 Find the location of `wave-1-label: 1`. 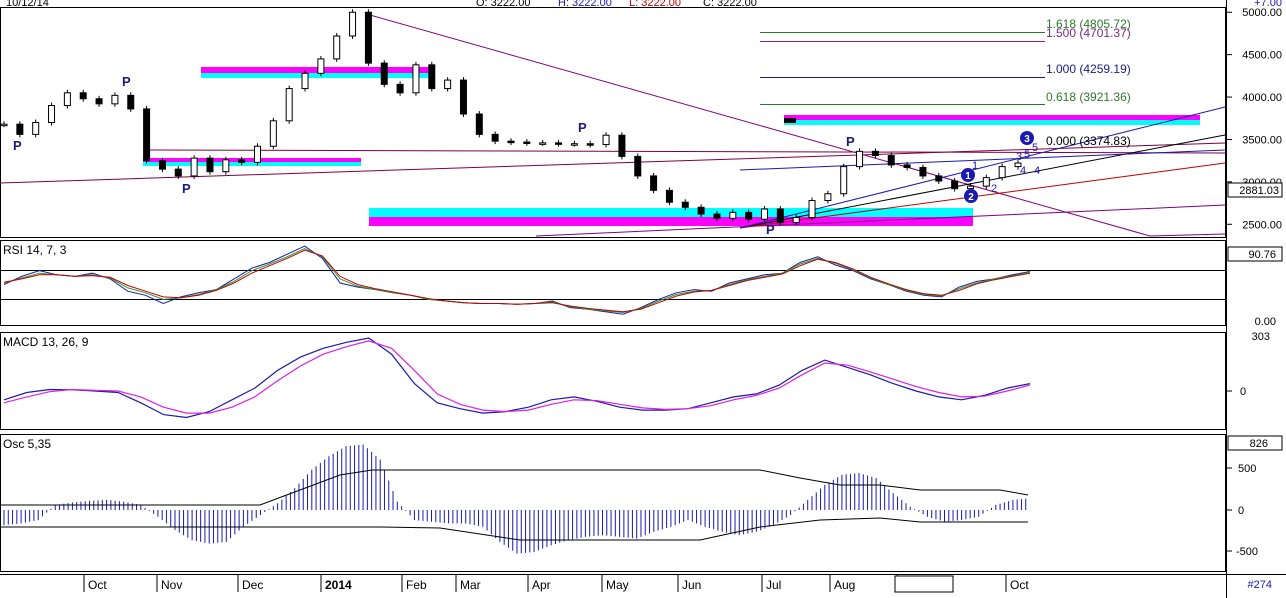

wave-1-label: 1 is located at coordinates (968, 176).